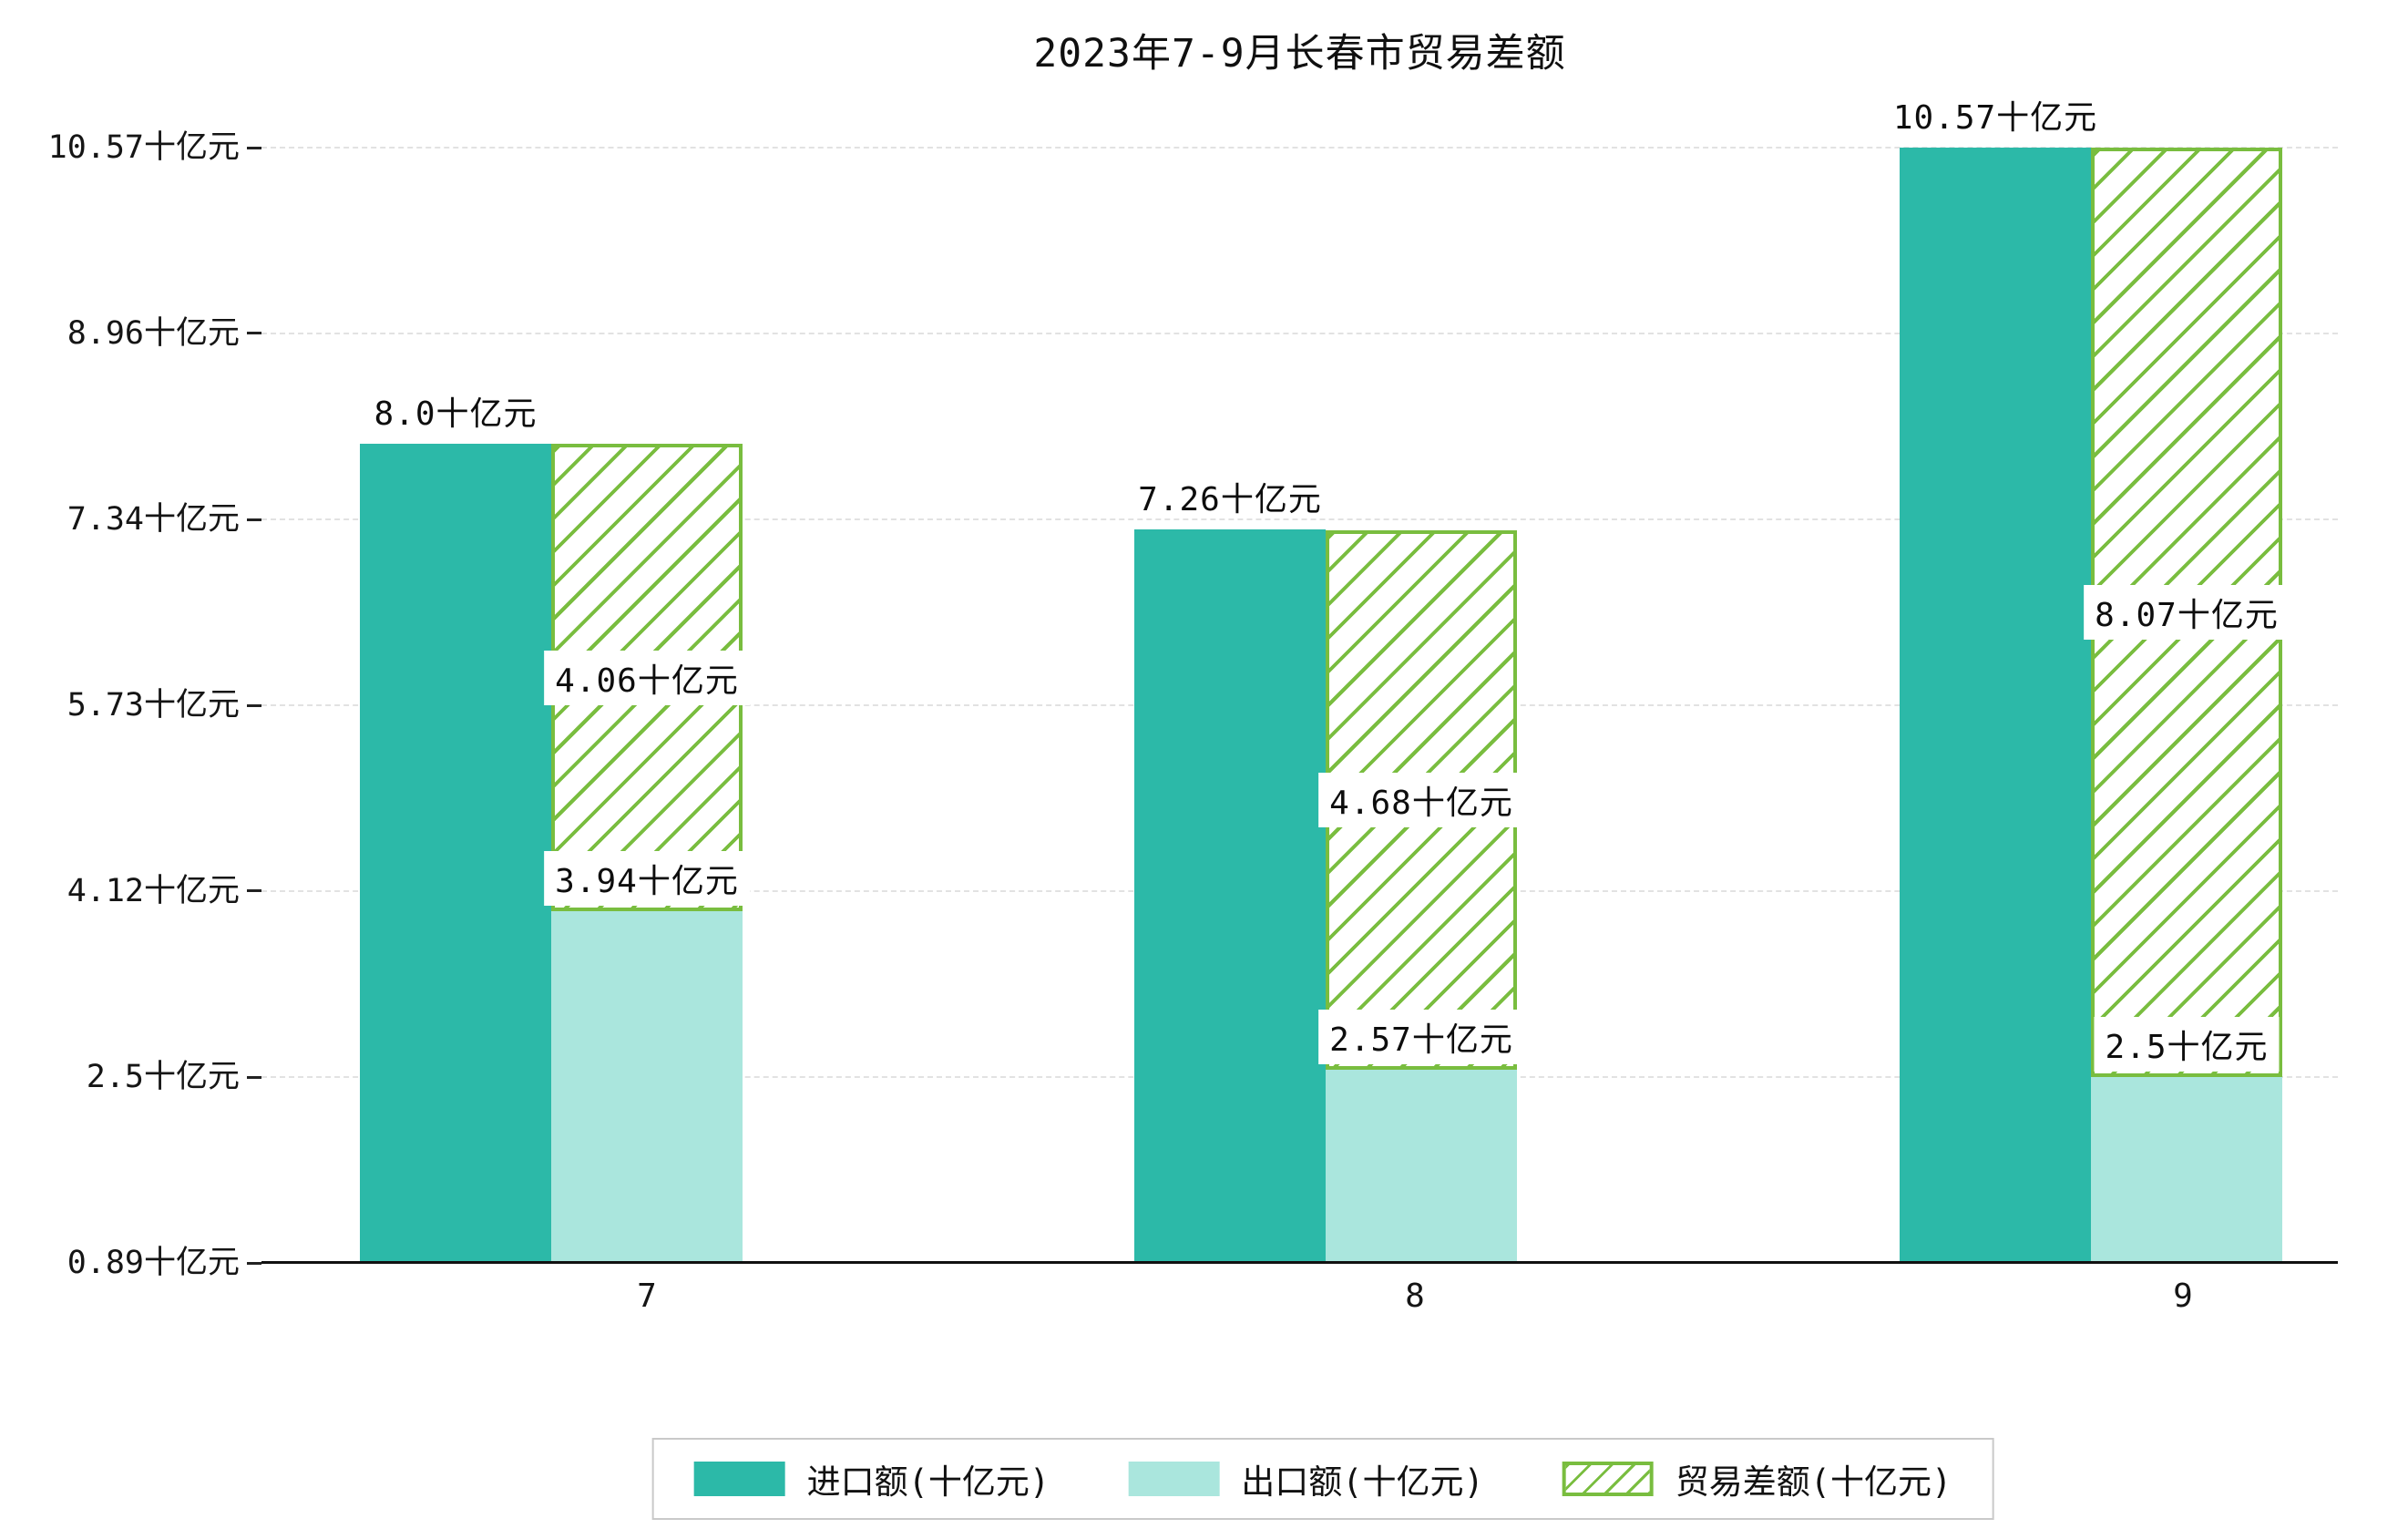 This screenshot has width=2408, height=1539. I want to click on value-label-export: 2.57十亿元, so click(1421, 1036).